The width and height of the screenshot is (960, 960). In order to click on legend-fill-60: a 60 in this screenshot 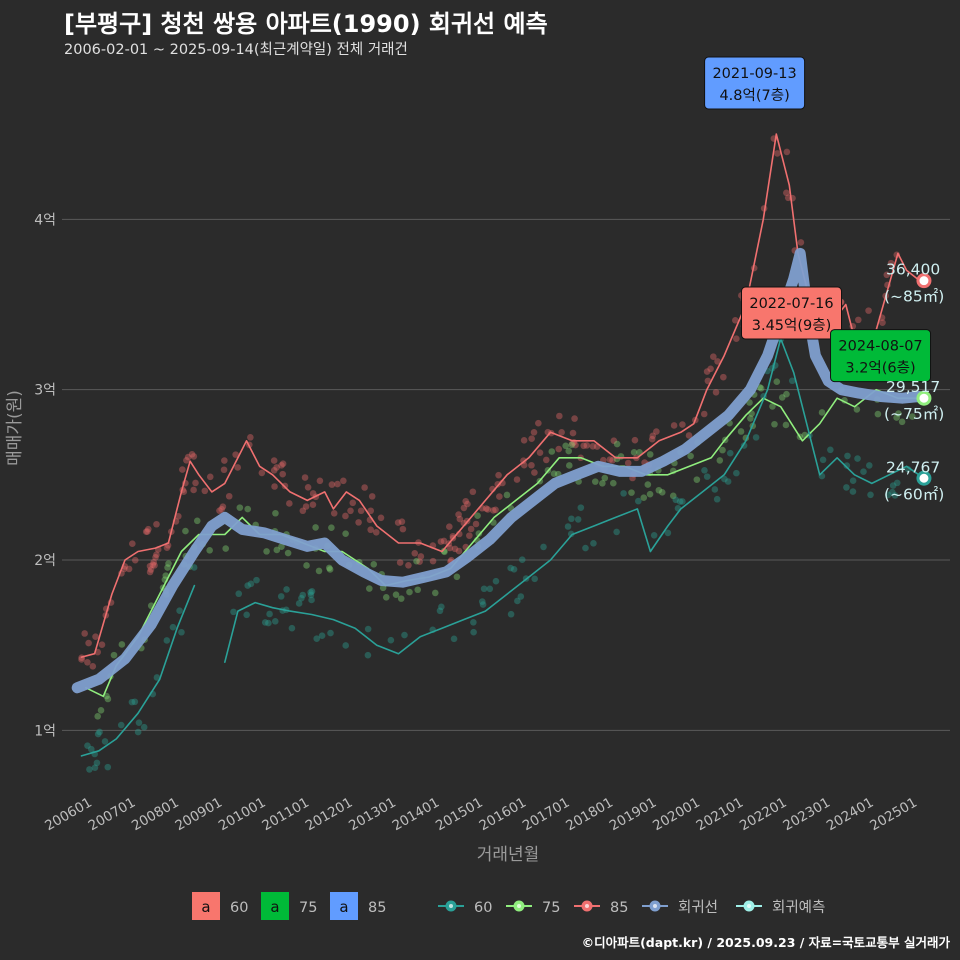, I will do `click(220, 906)`.